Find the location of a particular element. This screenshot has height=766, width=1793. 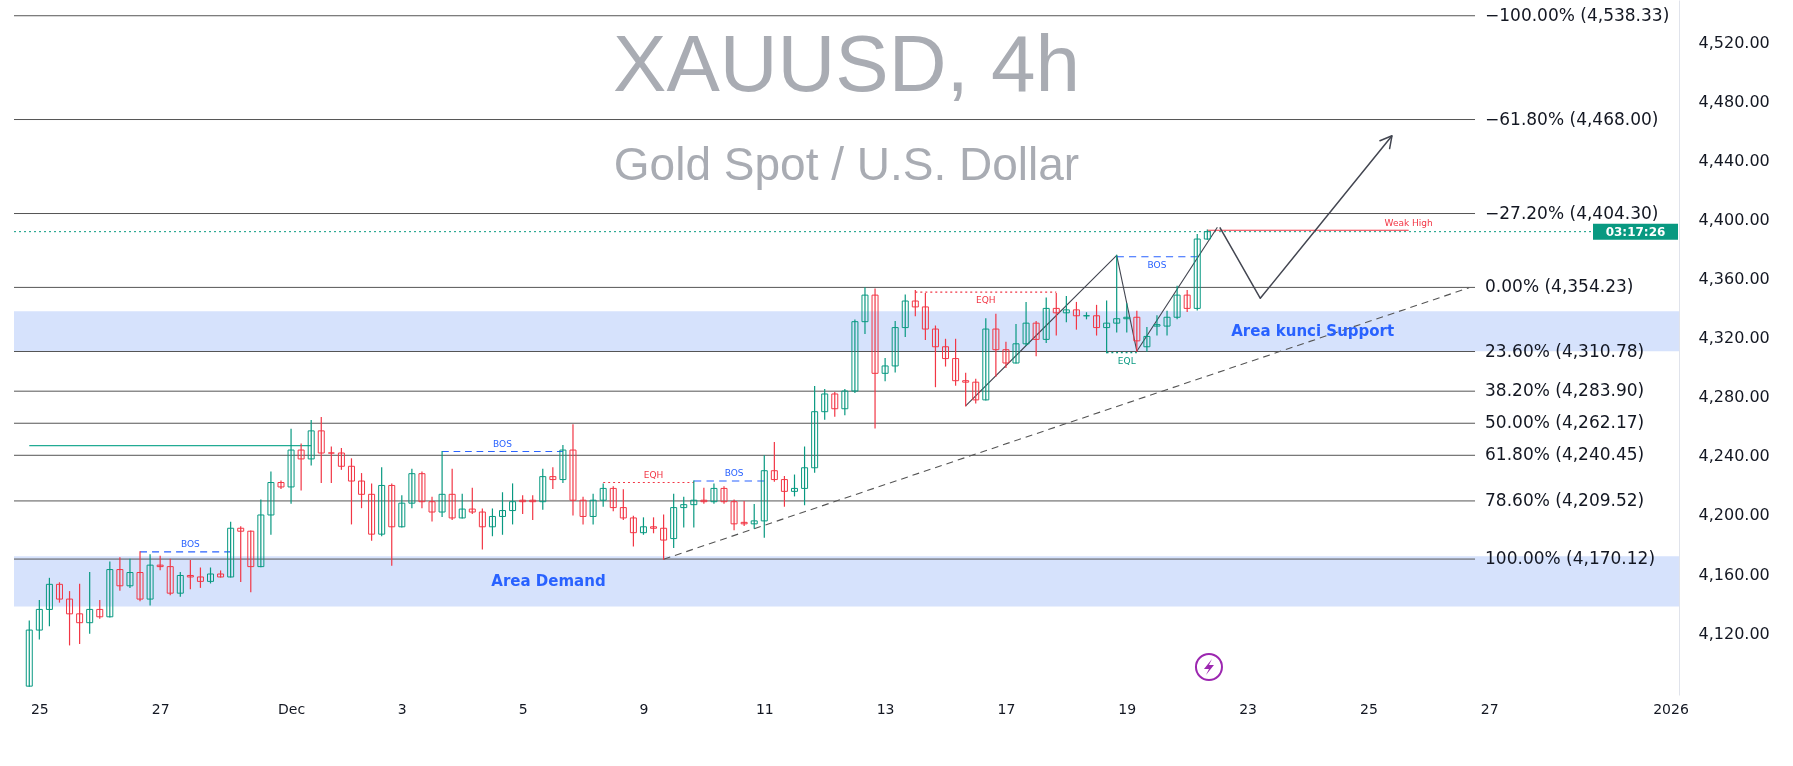

ref-line-label: 0.00% (4,354.23) is located at coordinates (1559, 286).